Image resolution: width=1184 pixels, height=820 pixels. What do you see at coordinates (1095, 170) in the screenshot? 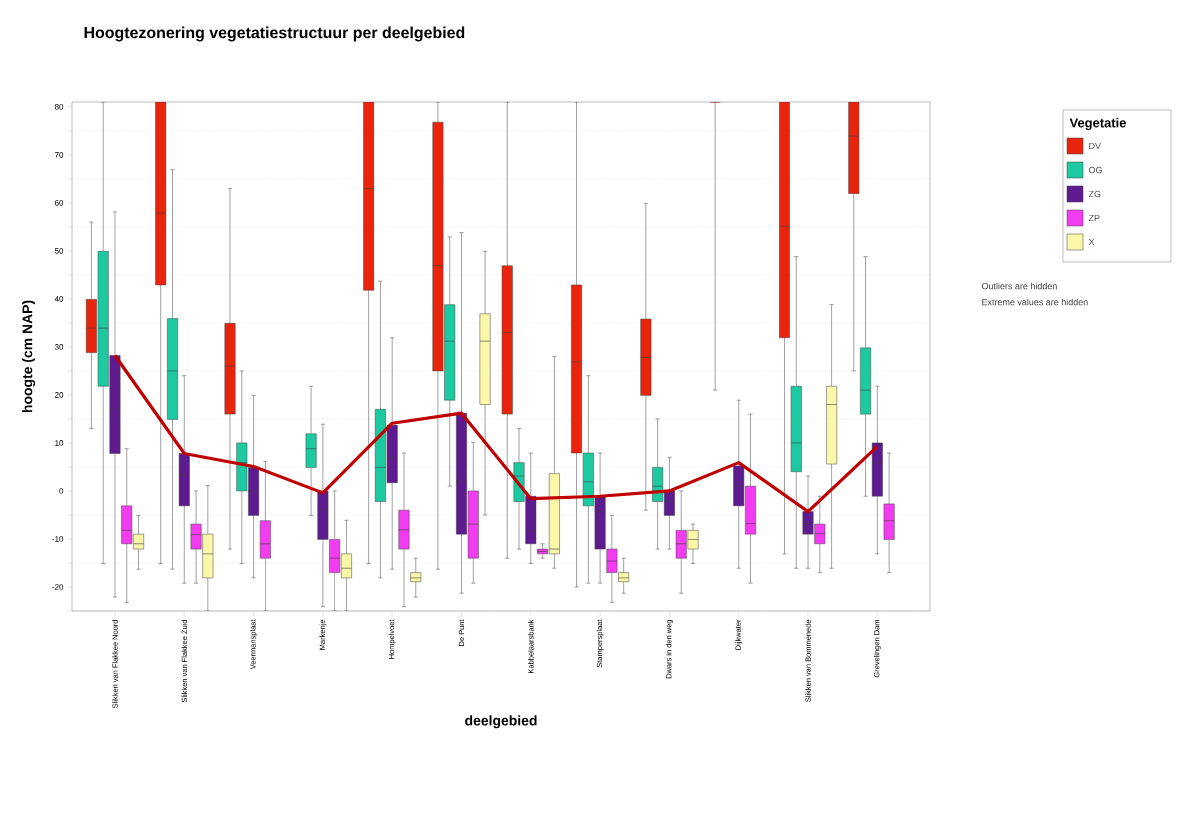
I see `legend-label: OG` at bounding box center [1095, 170].